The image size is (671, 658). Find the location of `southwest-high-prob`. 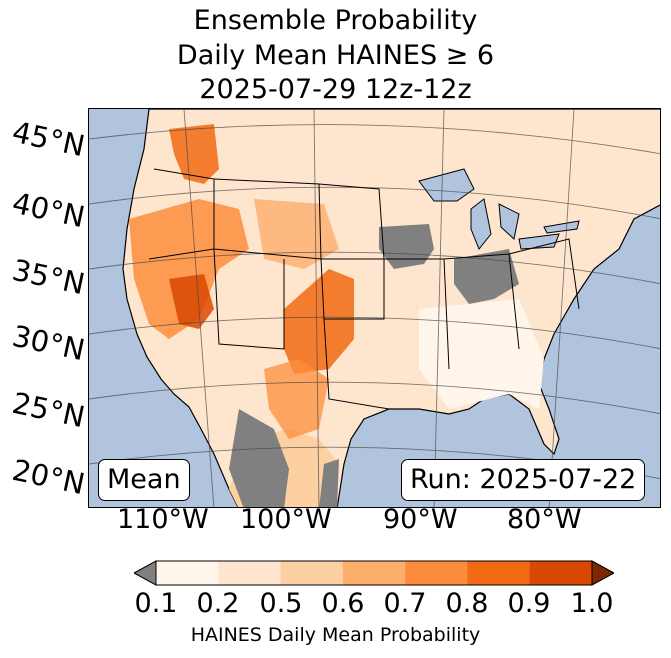

southwest-high-prob is located at coordinates (191, 301).